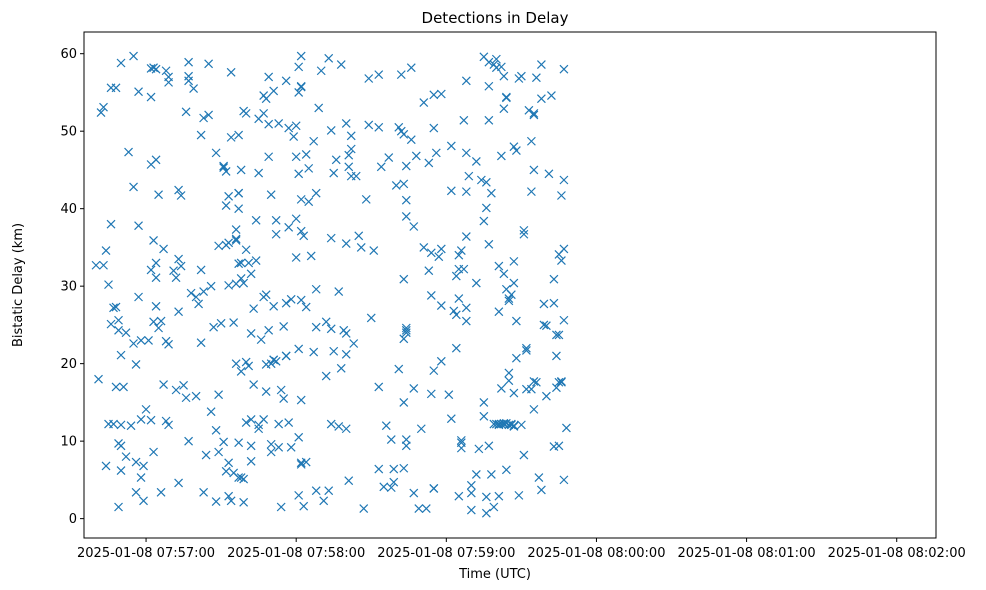 The image size is (986, 590). I want to click on y-tick-label: 30, so click(68, 287).